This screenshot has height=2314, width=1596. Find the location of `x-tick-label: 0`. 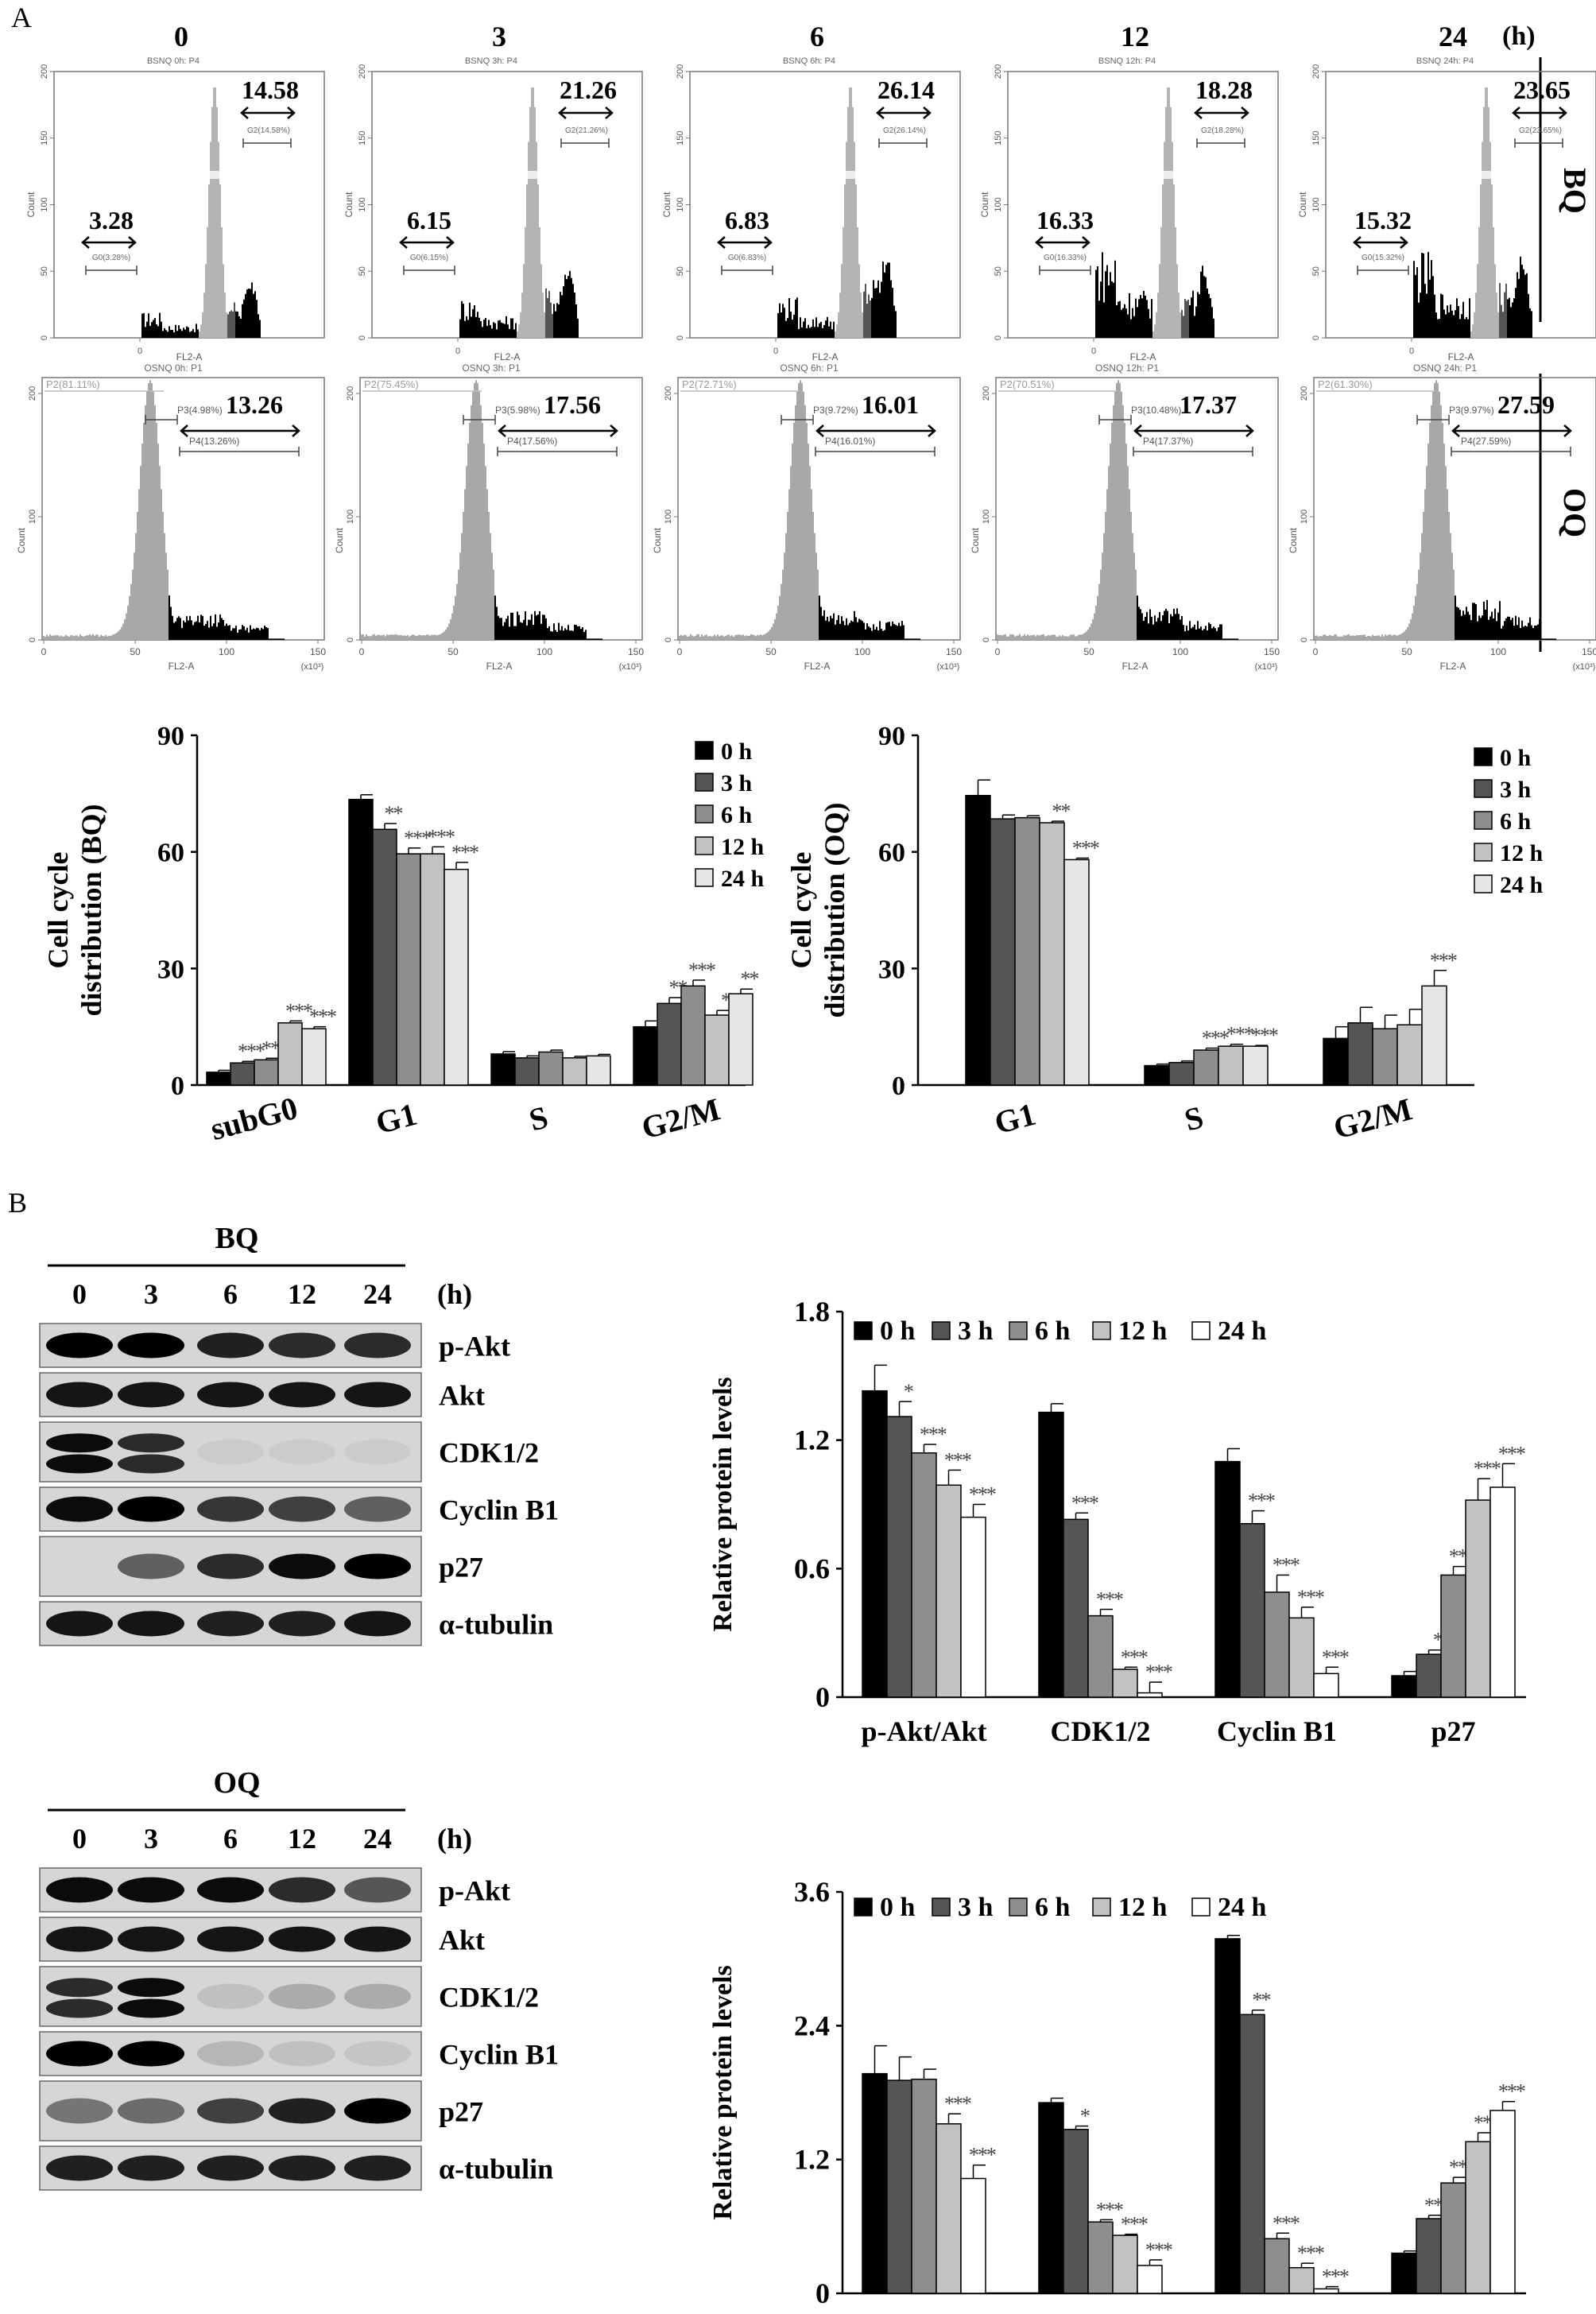

x-tick-label: 0 is located at coordinates (1093, 351).